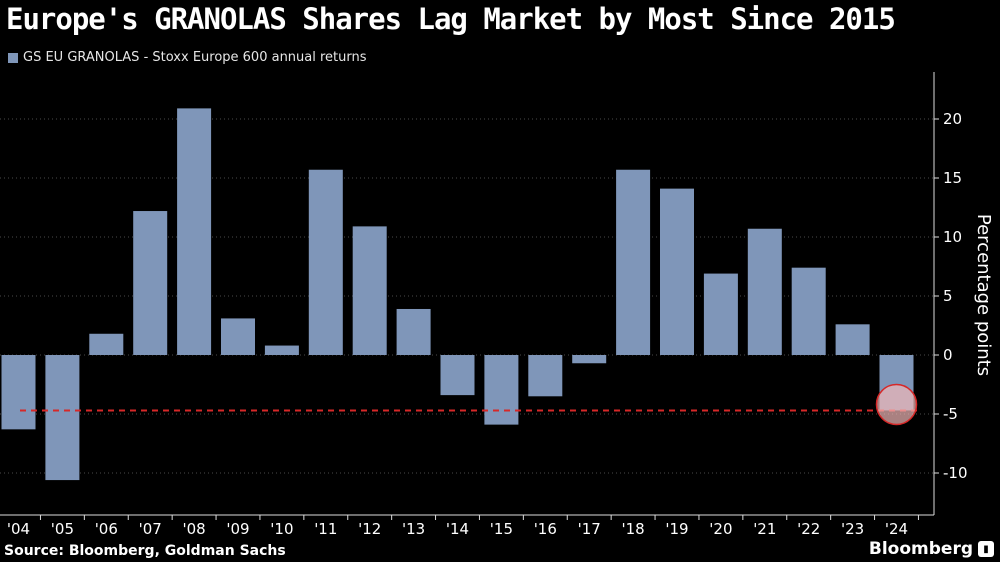 This screenshot has width=1000, height=562. Describe the element at coordinates (589, 529) in the screenshot. I see `x-tick-label: '17` at that location.